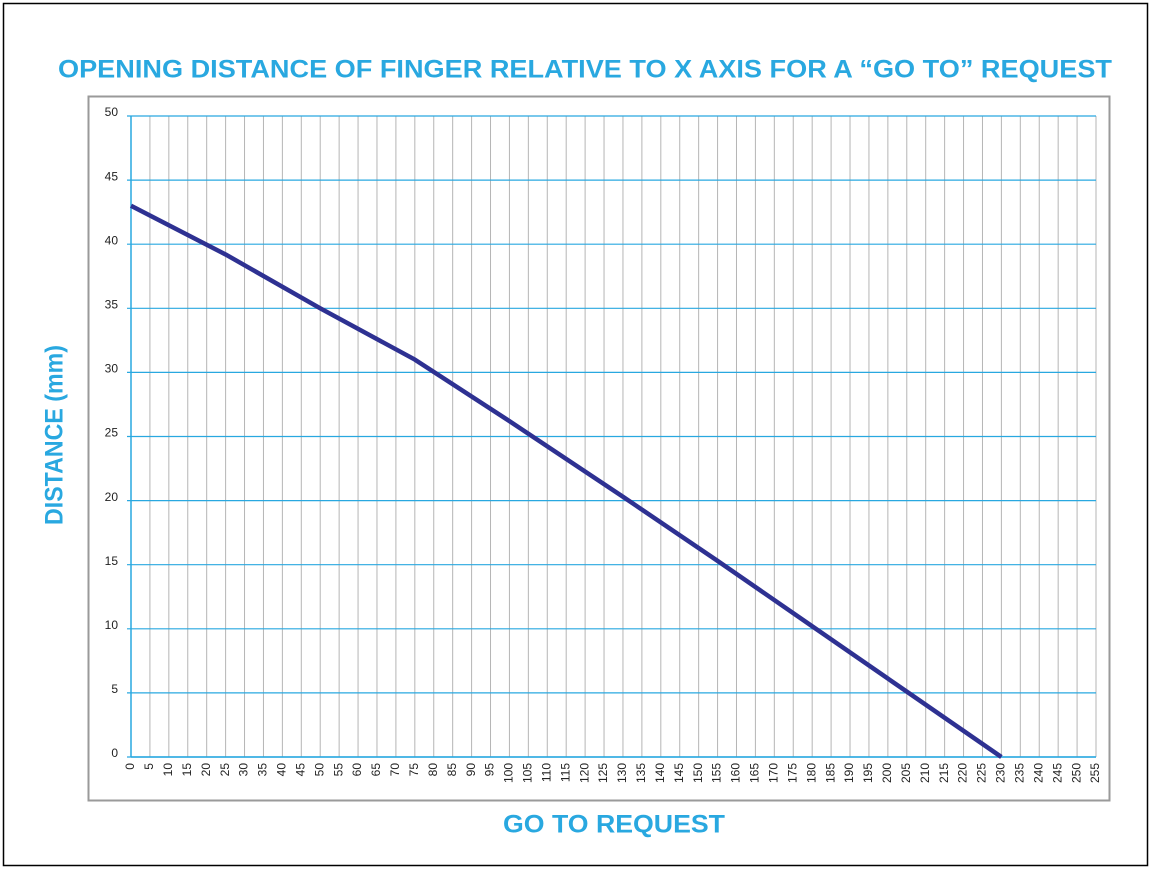 This screenshot has width=1152, height=870. What do you see at coordinates (1019, 773) in the screenshot?
I see `x-tick-label: 235` at bounding box center [1019, 773].